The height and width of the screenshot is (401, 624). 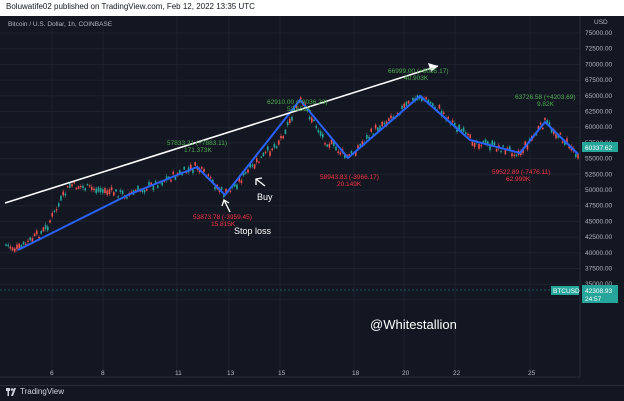 I want to click on buy-label: Buy, so click(x=265, y=197).